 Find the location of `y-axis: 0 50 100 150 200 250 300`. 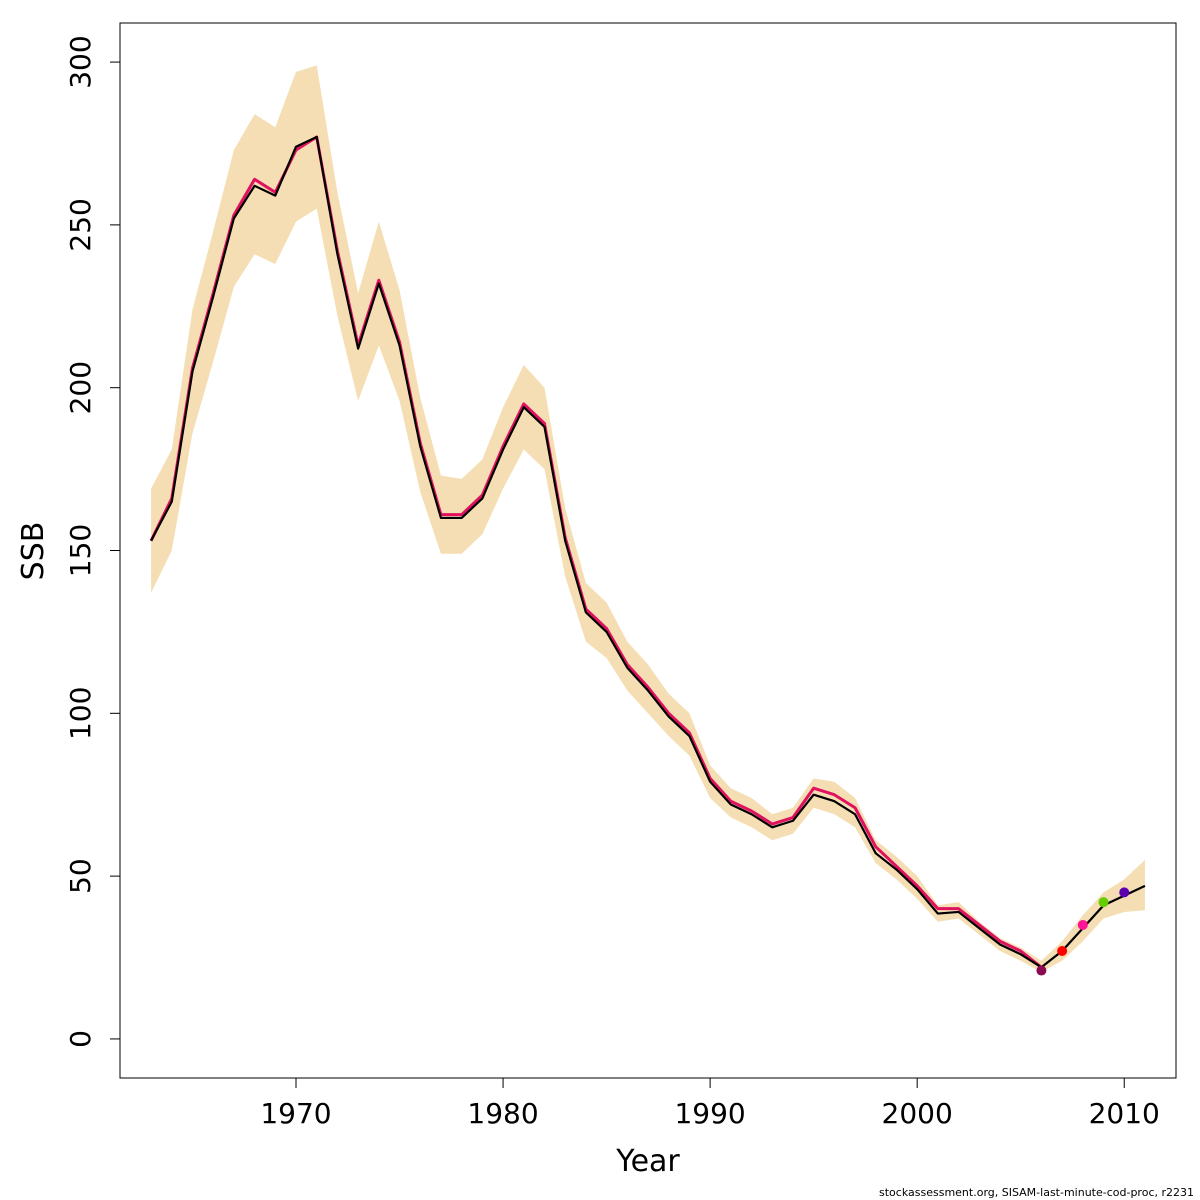

y-axis: 0 50 100 150 200 250 300 is located at coordinates (92, 541).